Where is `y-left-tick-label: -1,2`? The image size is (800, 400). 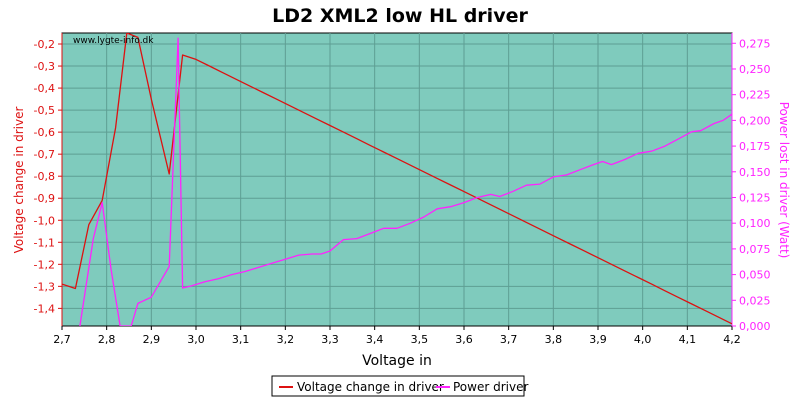
y-left-tick-label: -1,2 is located at coordinates (44, 264).